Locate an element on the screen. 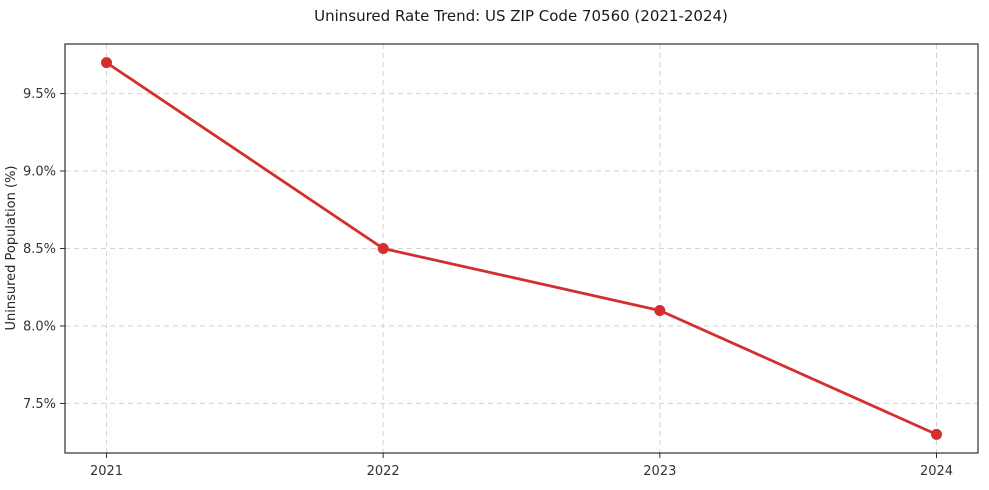 The height and width of the screenshot is (490, 989). y-tick-label: 8.5% is located at coordinates (39, 249).